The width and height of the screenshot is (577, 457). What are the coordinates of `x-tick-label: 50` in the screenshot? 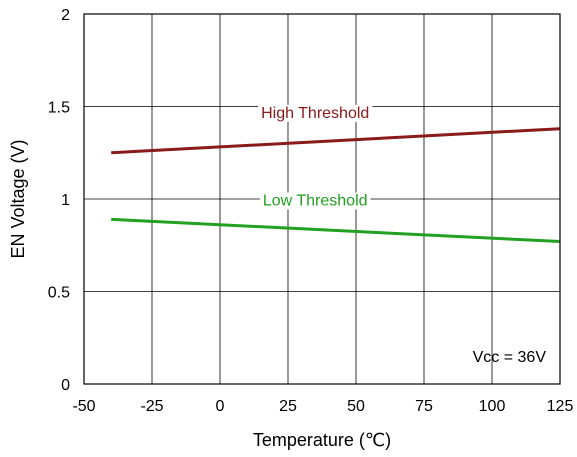 It's located at (356, 406).